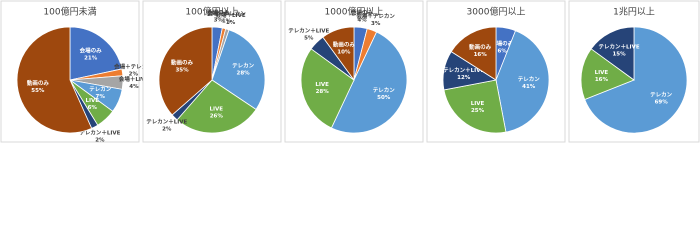 This screenshot has width=700, height=240. What do you see at coordinates (101, 97) in the screenshot?
I see `slice-value-label: 7%` at bounding box center [101, 97].